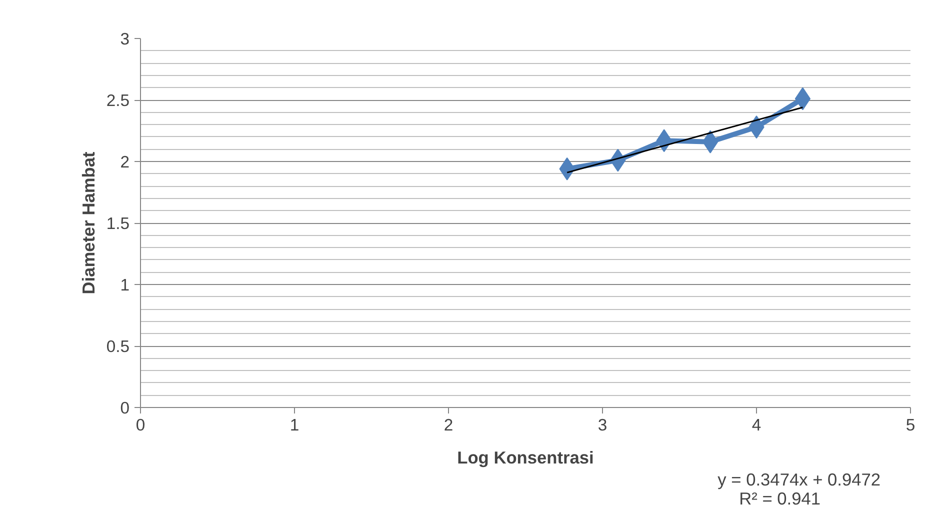 This screenshot has width=934, height=512. Describe the element at coordinates (295, 425) in the screenshot. I see `x-tick-label: 1` at that location.